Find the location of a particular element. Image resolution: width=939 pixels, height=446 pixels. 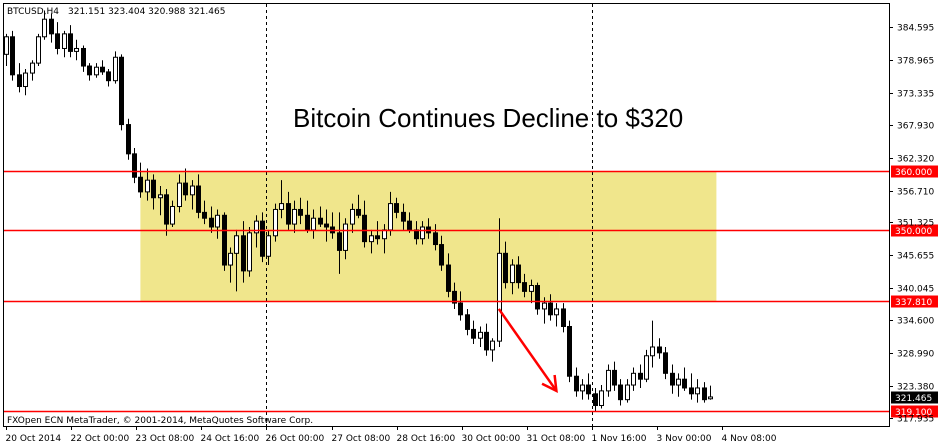

x-tick-label: 31 Oct 08:00 is located at coordinates (556, 439).